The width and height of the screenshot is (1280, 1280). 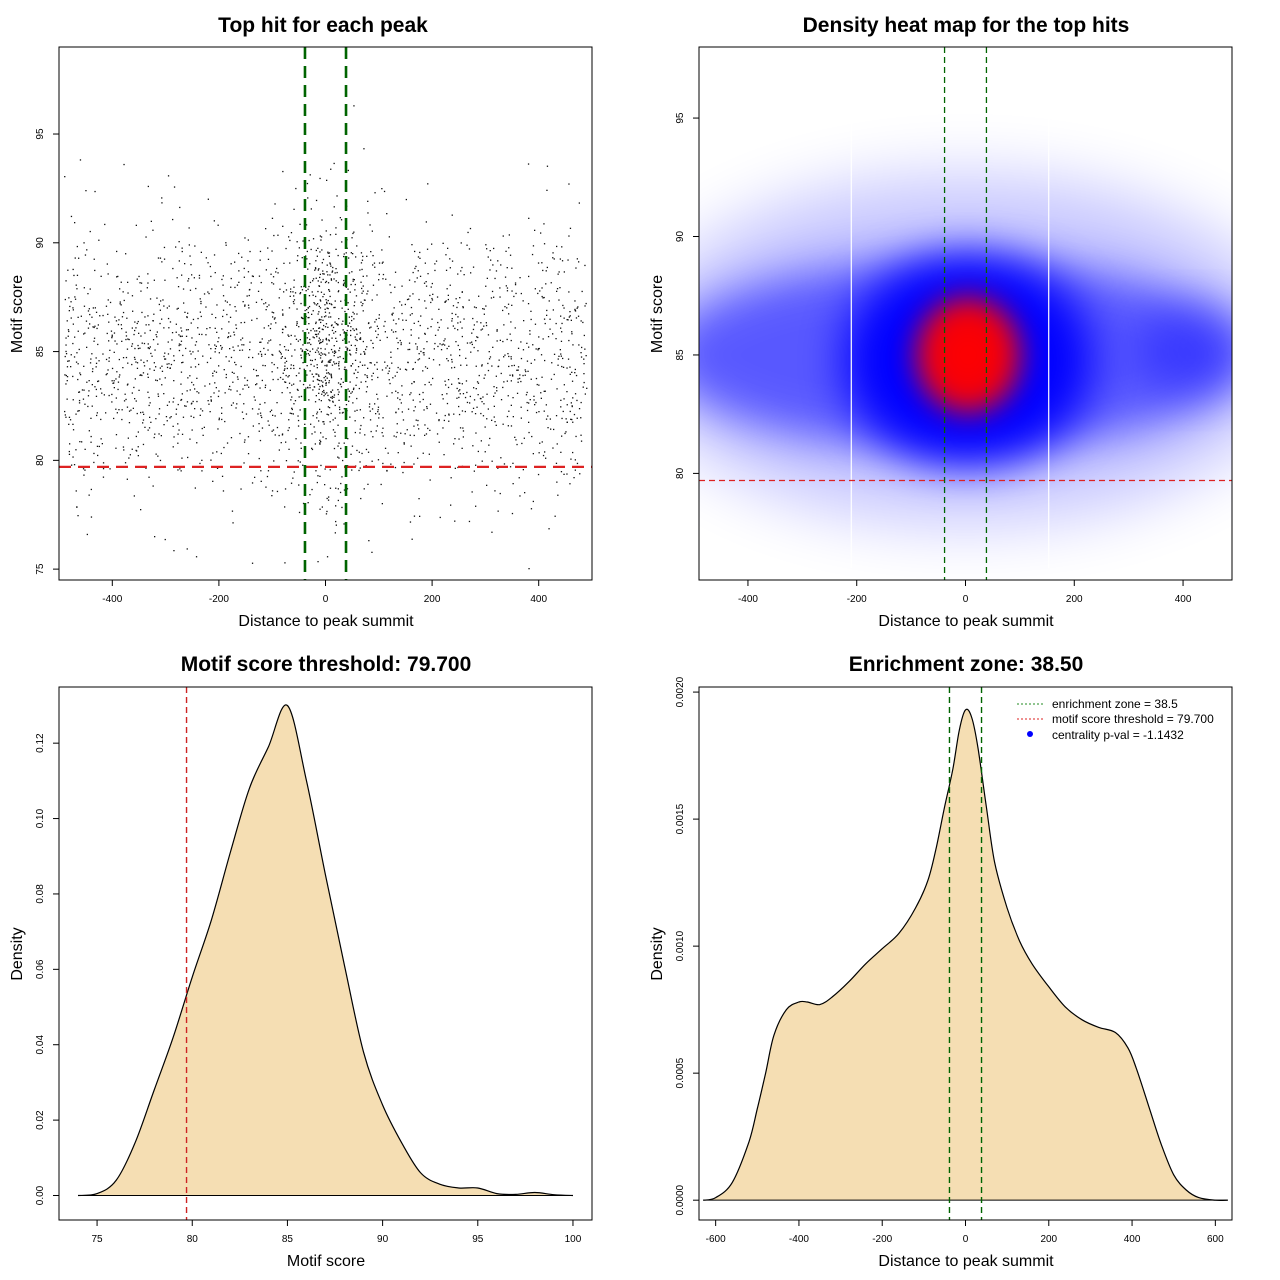 What do you see at coordinates (337, 1232) in the screenshot?
I see `score-density-x-ticks: 75 80 85 90 95 100` at bounding box center [337, 1232].